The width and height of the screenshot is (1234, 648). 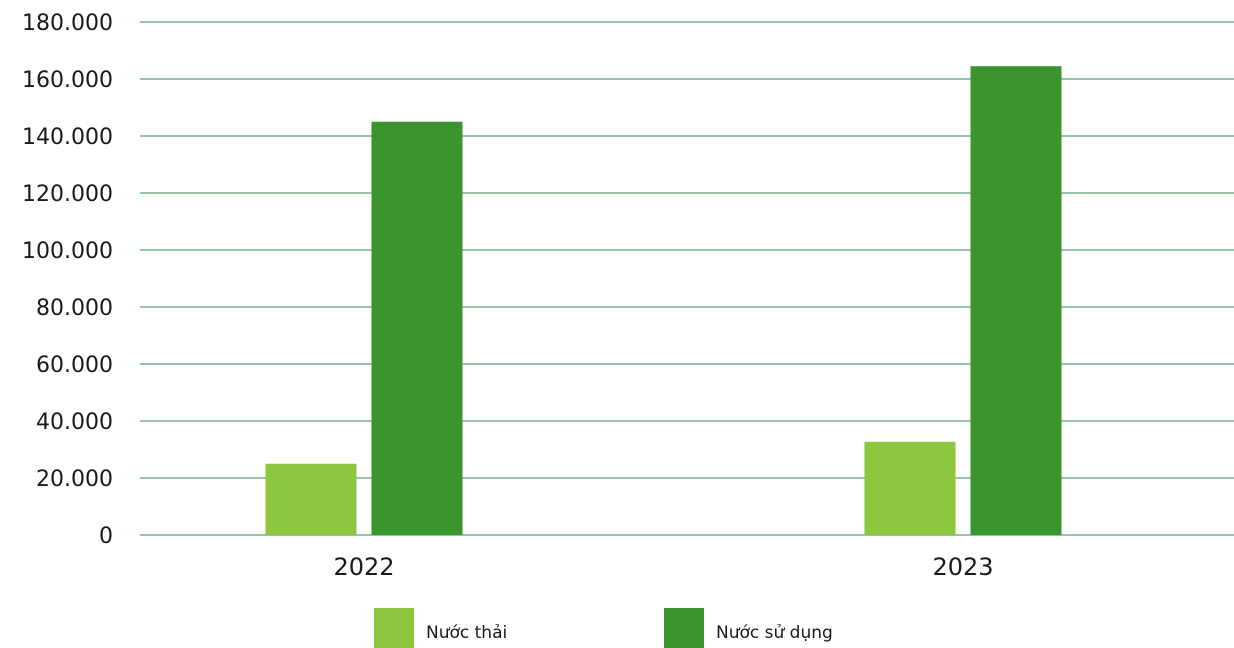 What do you see at coordinates (962, 567) in the screenshot?
I see `x-category-label: 2023` at bounding box center [962, 567].